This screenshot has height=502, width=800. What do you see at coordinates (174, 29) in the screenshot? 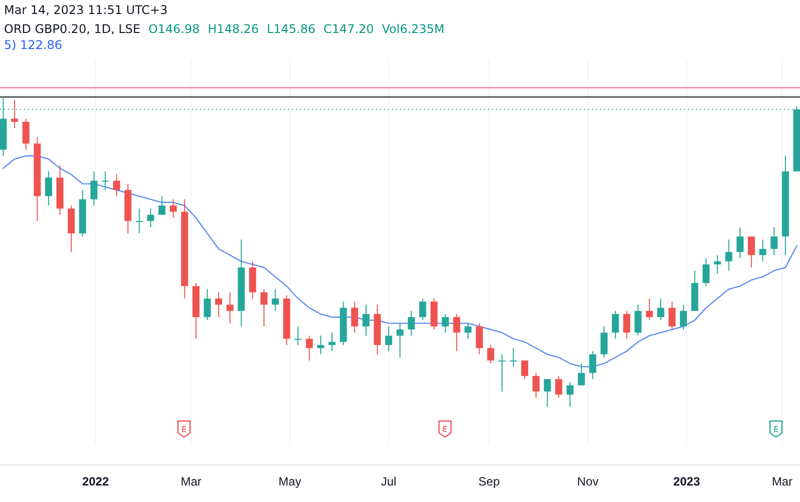
I see `text: O146.98` at bounding box center [174, 29].